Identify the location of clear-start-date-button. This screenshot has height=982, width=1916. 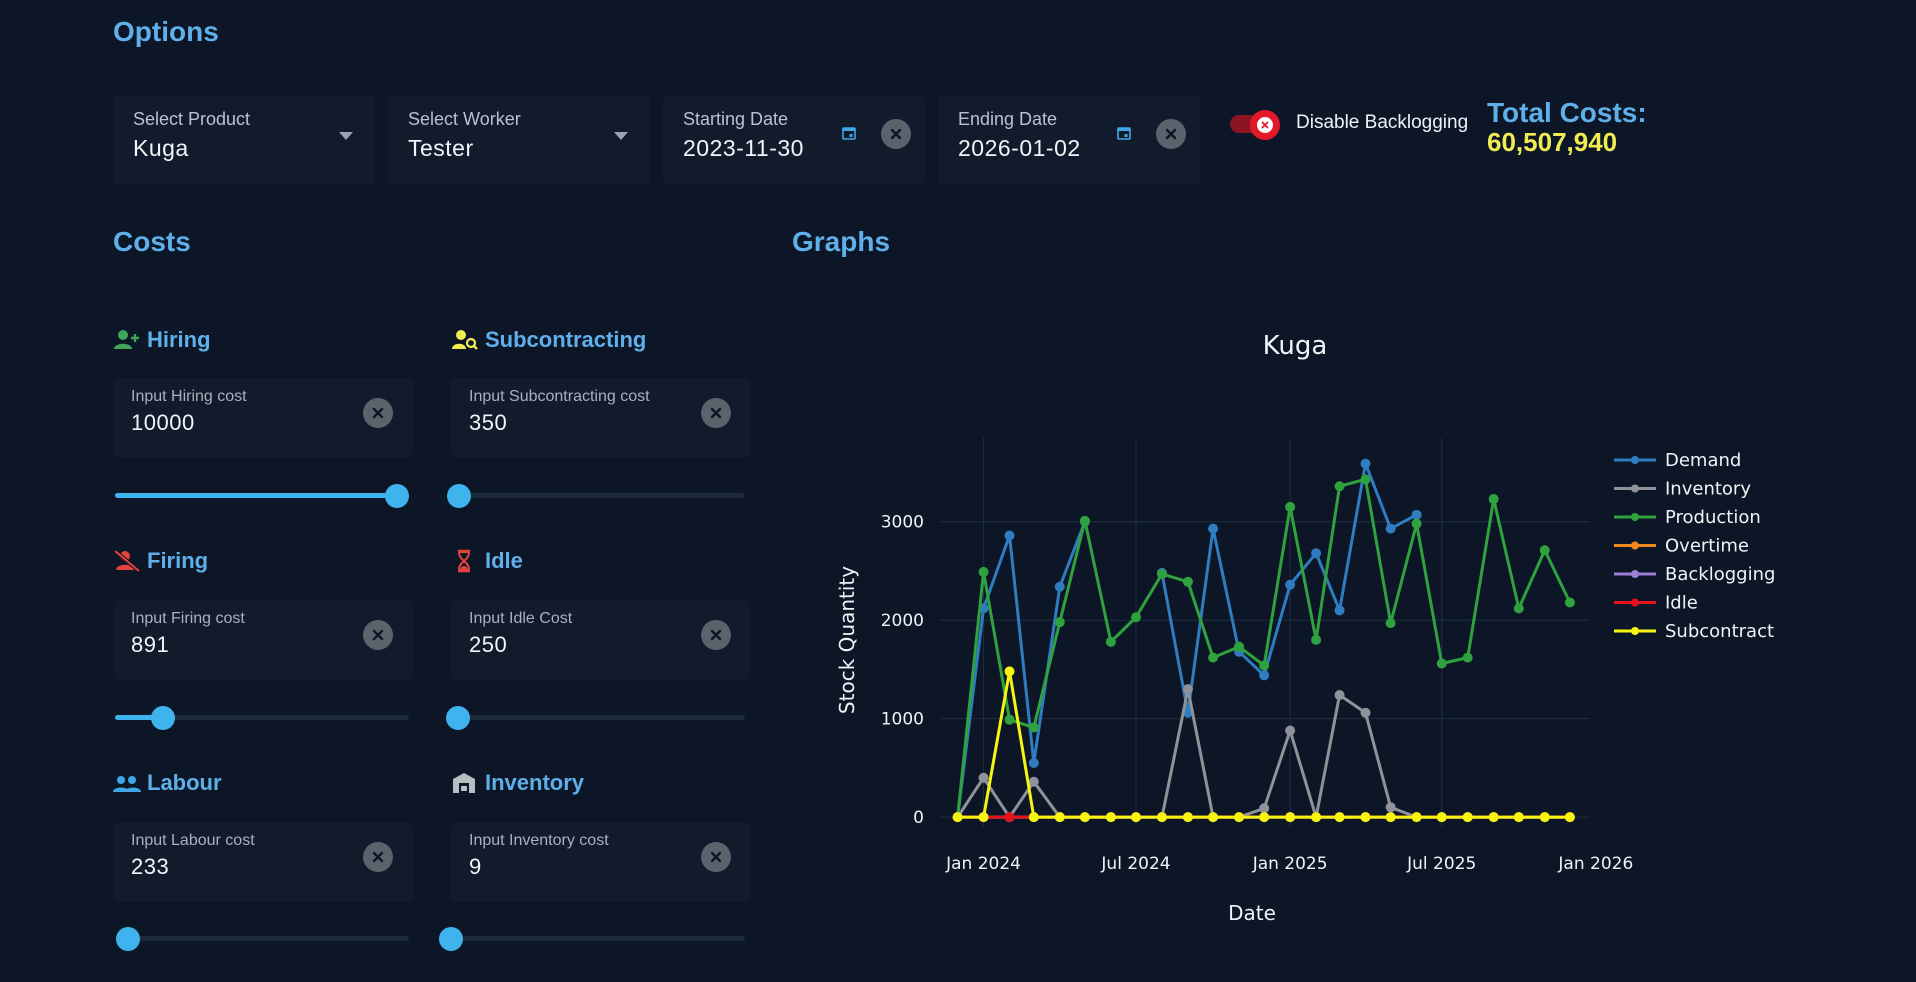
(896, 134).